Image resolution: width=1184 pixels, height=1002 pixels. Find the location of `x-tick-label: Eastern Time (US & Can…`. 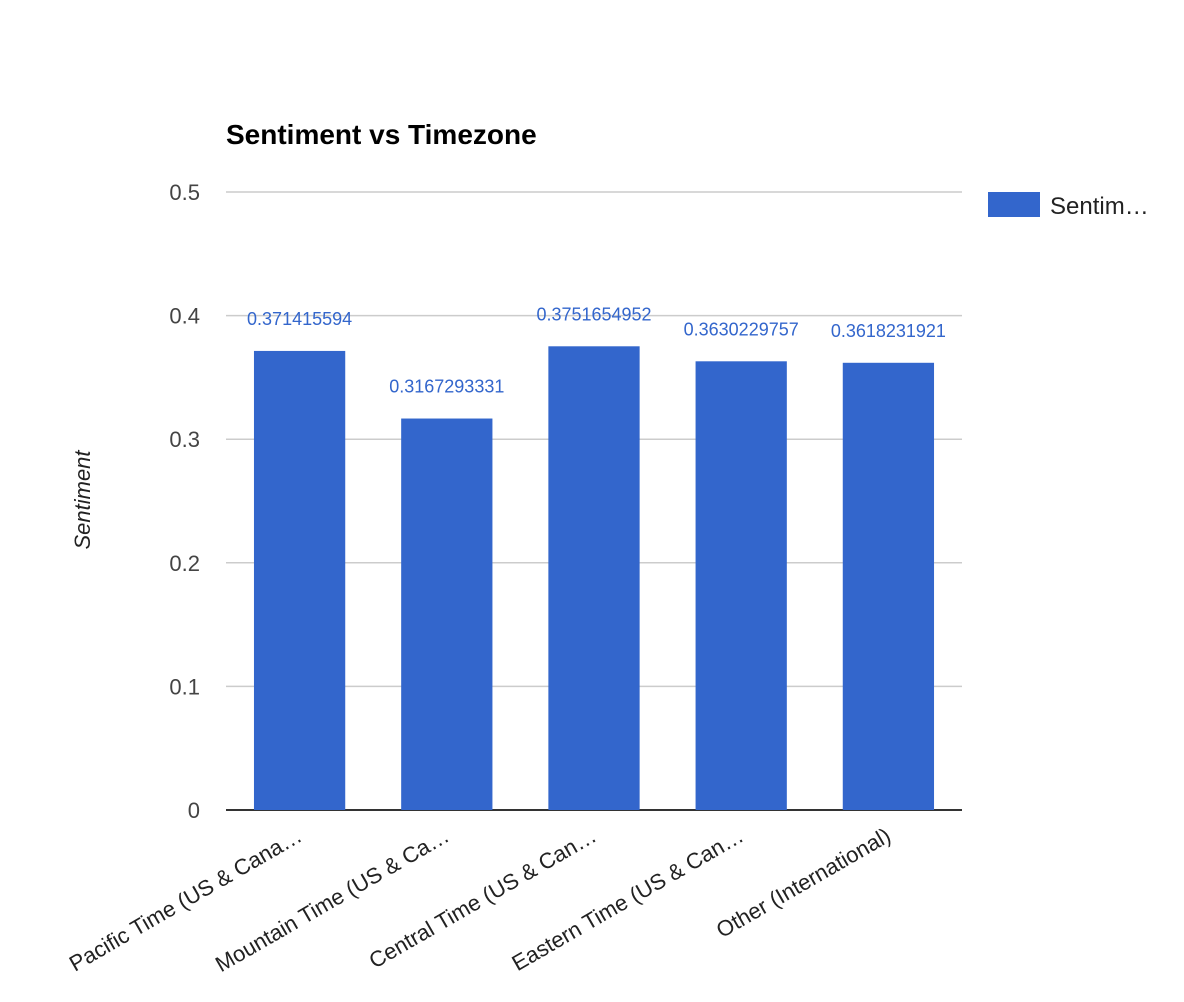

x-tick-label: Eastern Time (US & Can… is located at coordinates (628, 899).